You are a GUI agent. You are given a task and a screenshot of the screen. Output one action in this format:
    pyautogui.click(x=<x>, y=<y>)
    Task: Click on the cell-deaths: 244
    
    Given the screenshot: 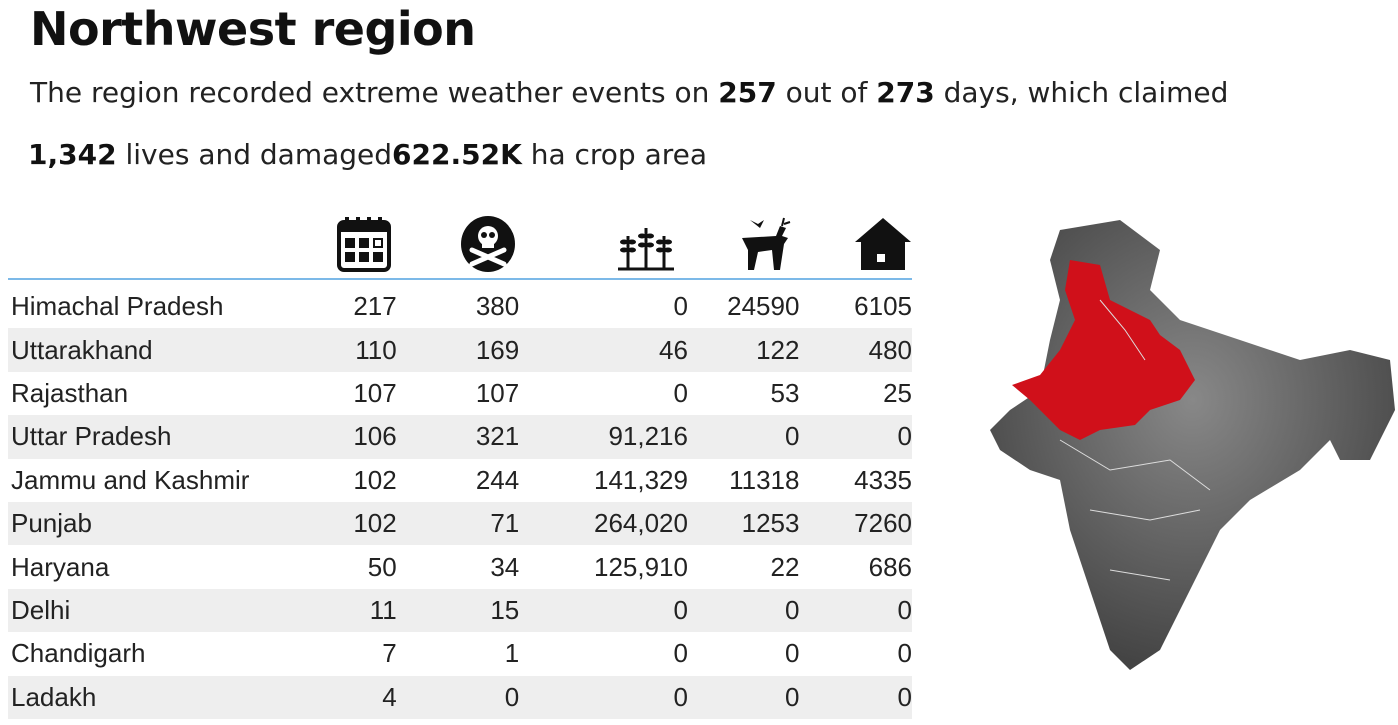 What is the action you would take?
    pyautogui.click(x=497, y=479)
    